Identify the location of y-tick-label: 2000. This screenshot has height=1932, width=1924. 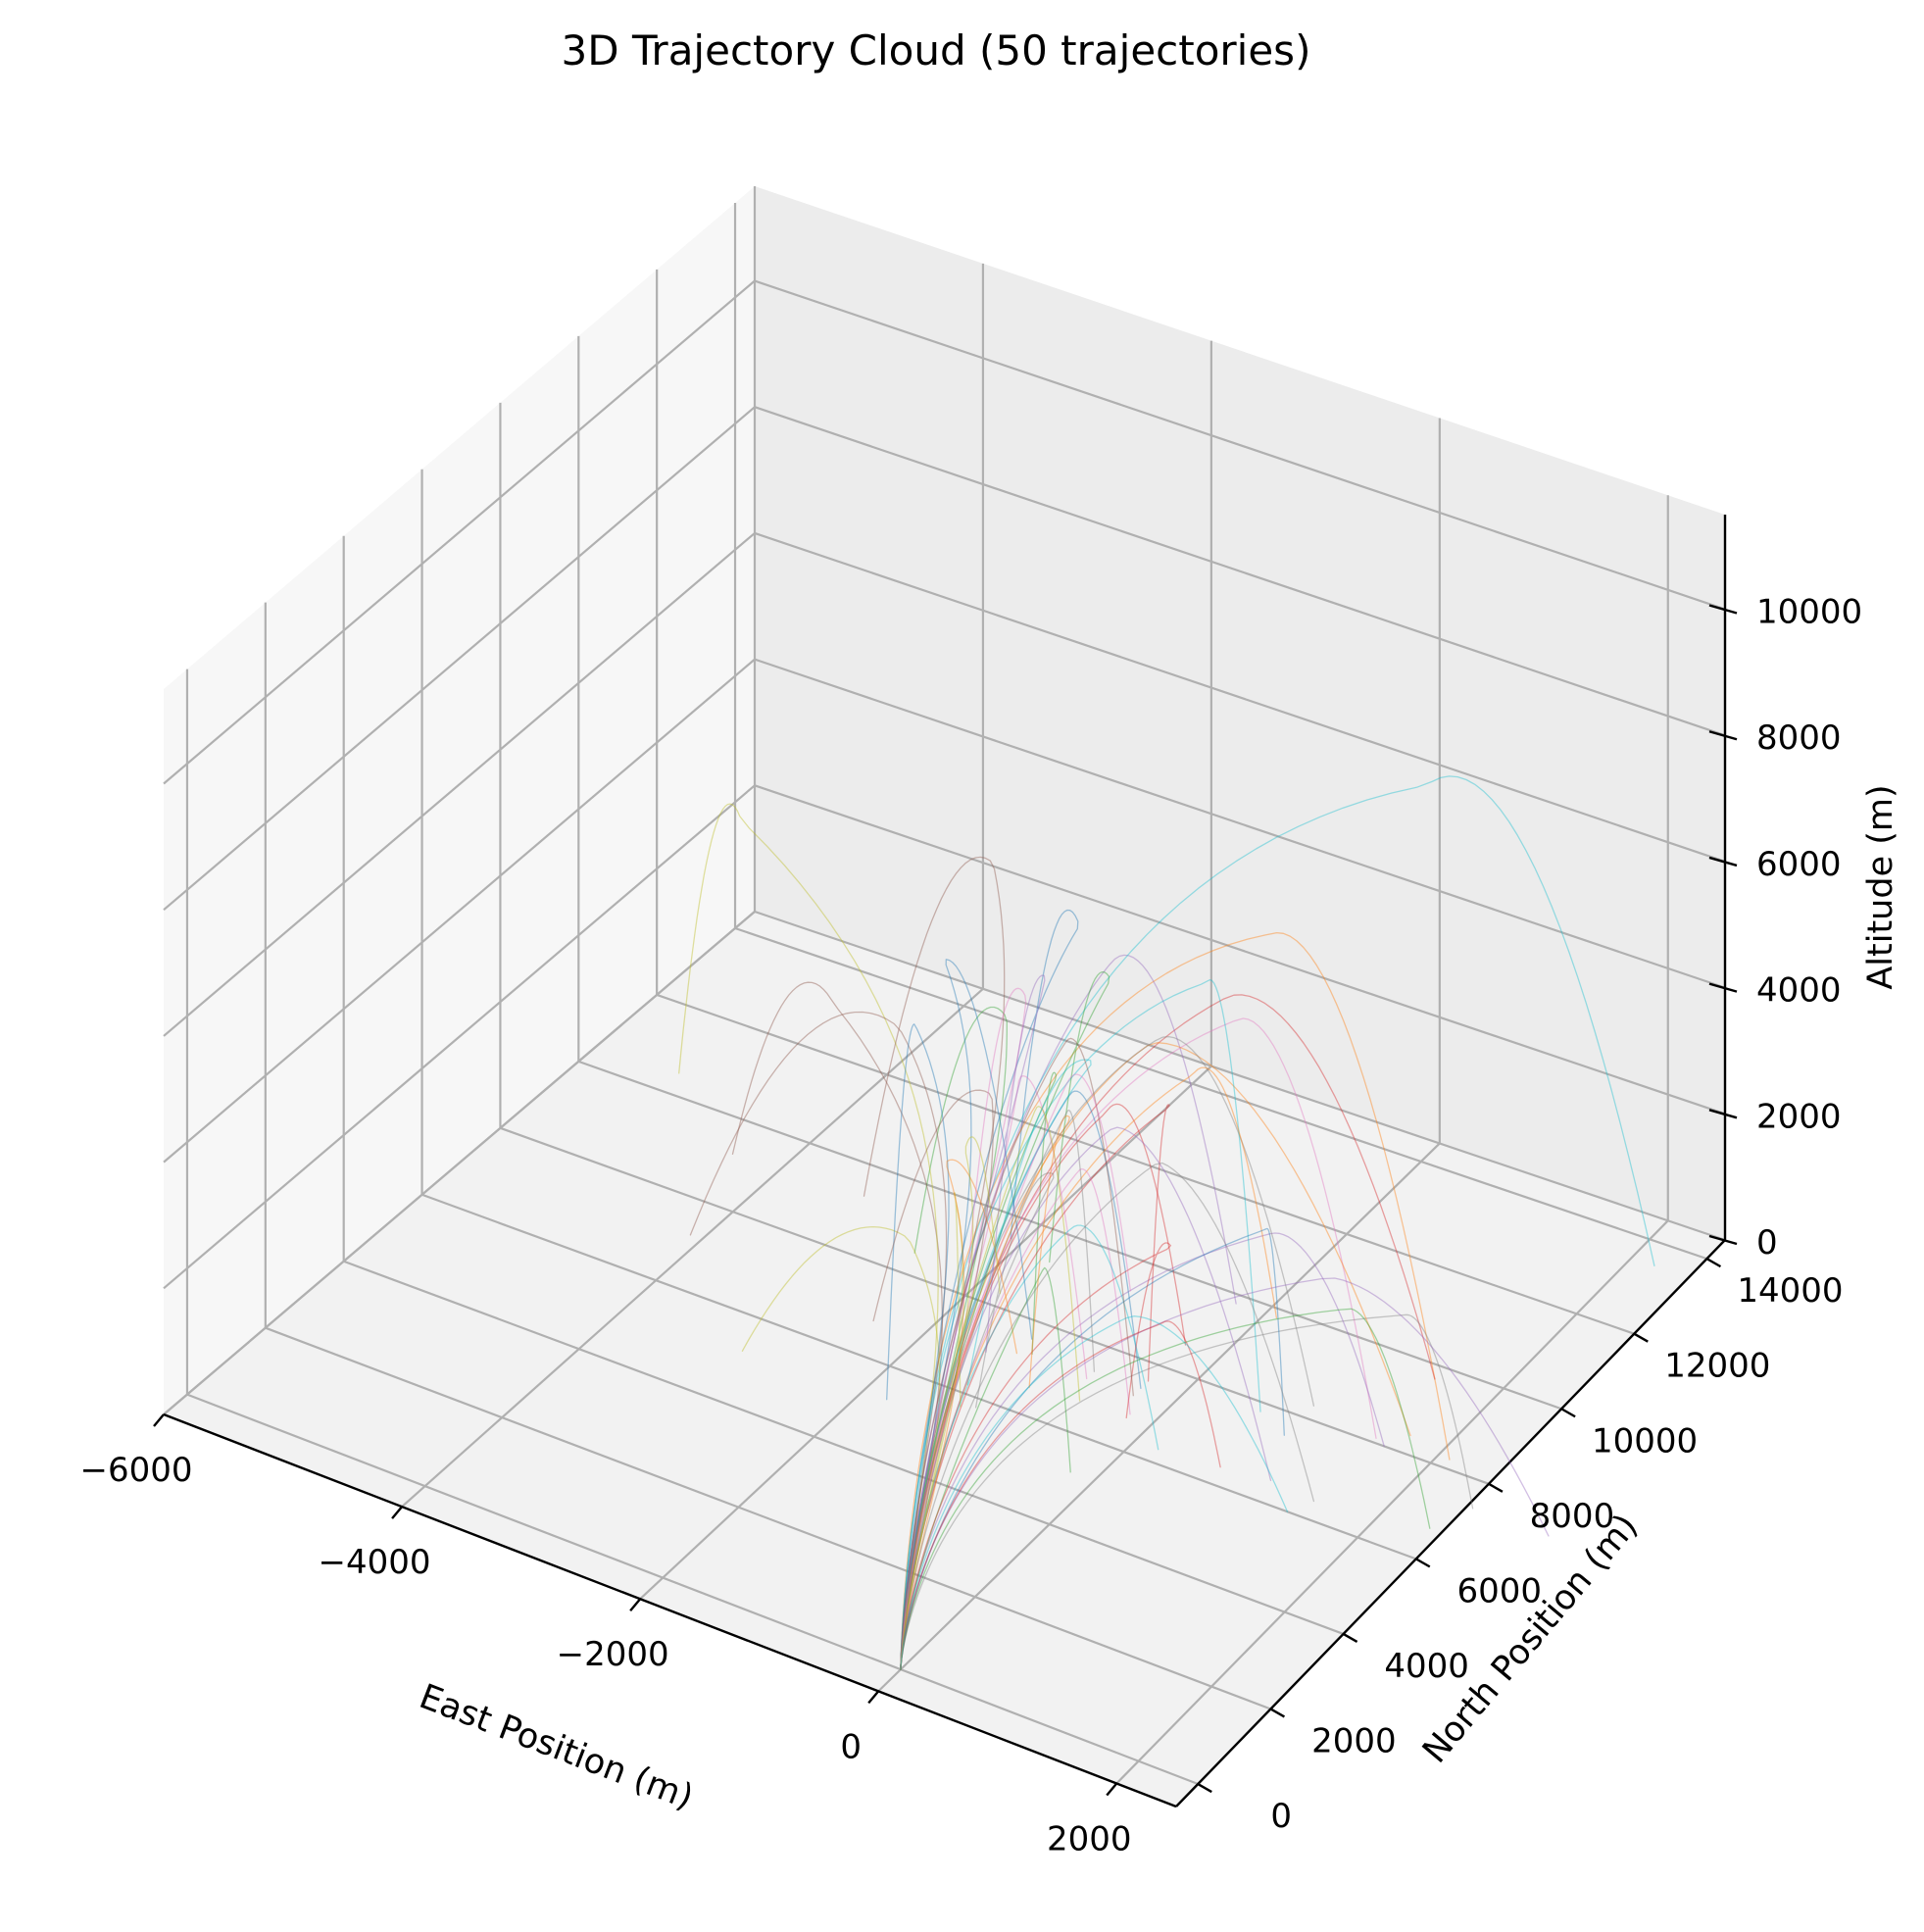
(1354, 1740).